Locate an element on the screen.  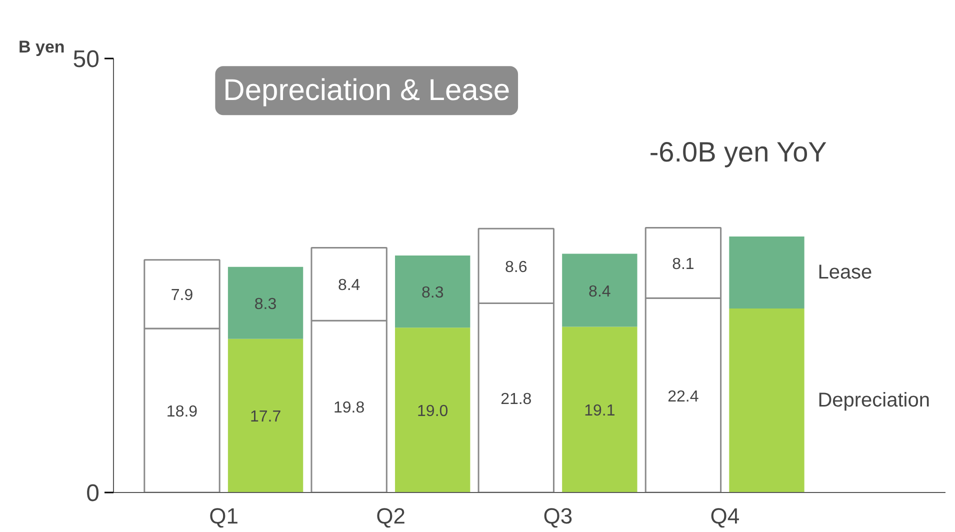
data-label: 7.9 is located at coordinates (182, 295).